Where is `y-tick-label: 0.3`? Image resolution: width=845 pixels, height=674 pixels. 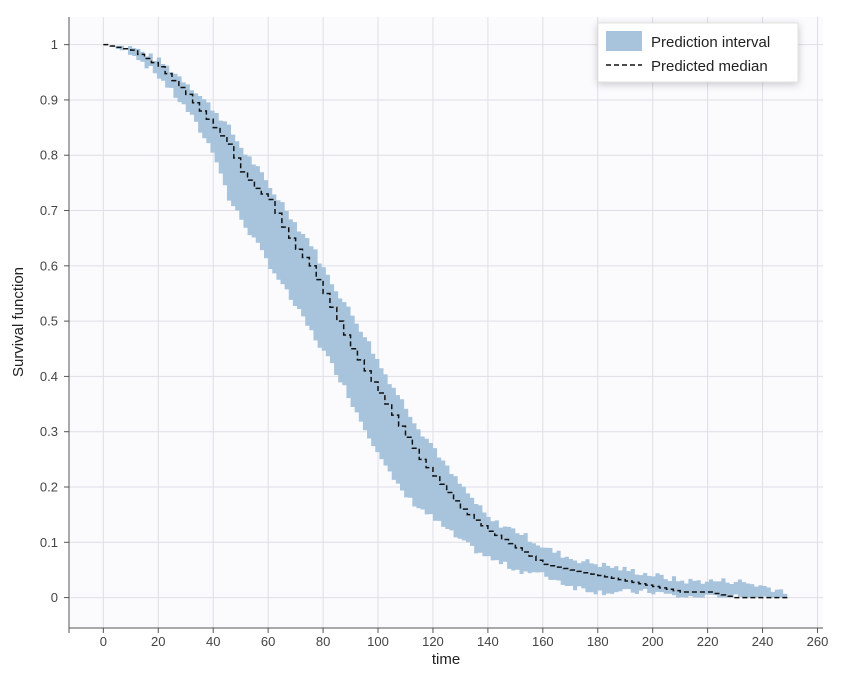 y-tick-label: 0.3 is located at coordinates (49, 431).